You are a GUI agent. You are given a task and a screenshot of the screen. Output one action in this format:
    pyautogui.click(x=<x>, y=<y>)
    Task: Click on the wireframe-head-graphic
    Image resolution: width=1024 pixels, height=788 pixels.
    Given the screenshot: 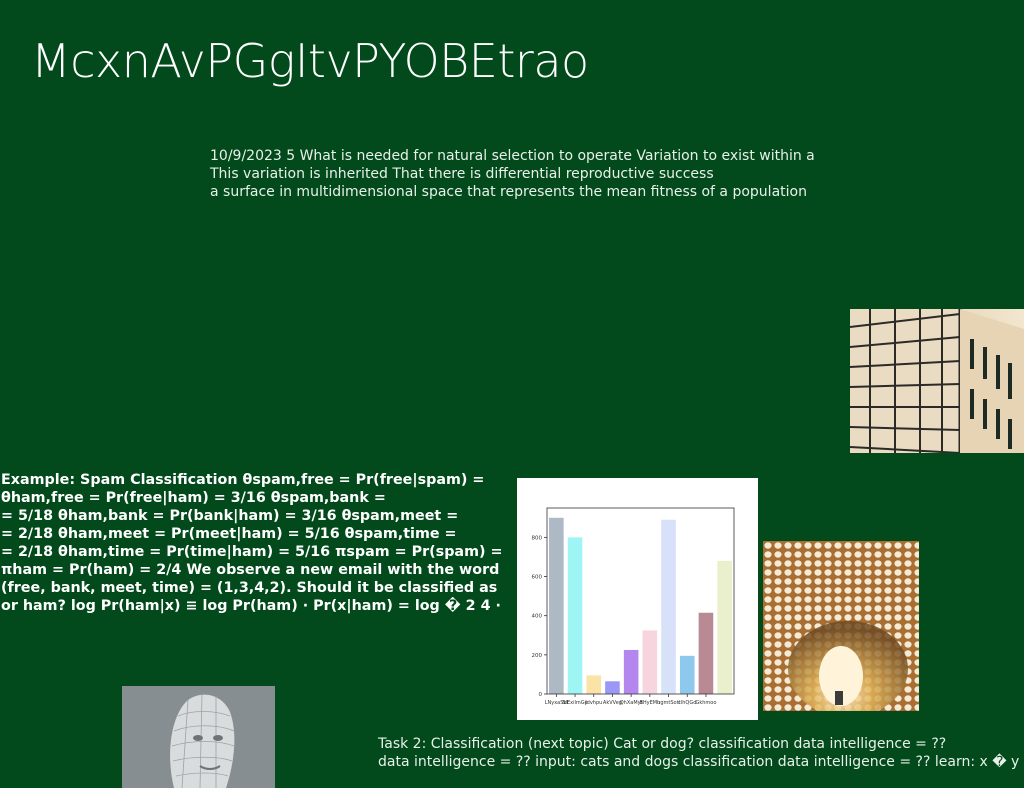 What is the action you would take?
    pyautogui.click(x=198, y=737)
    